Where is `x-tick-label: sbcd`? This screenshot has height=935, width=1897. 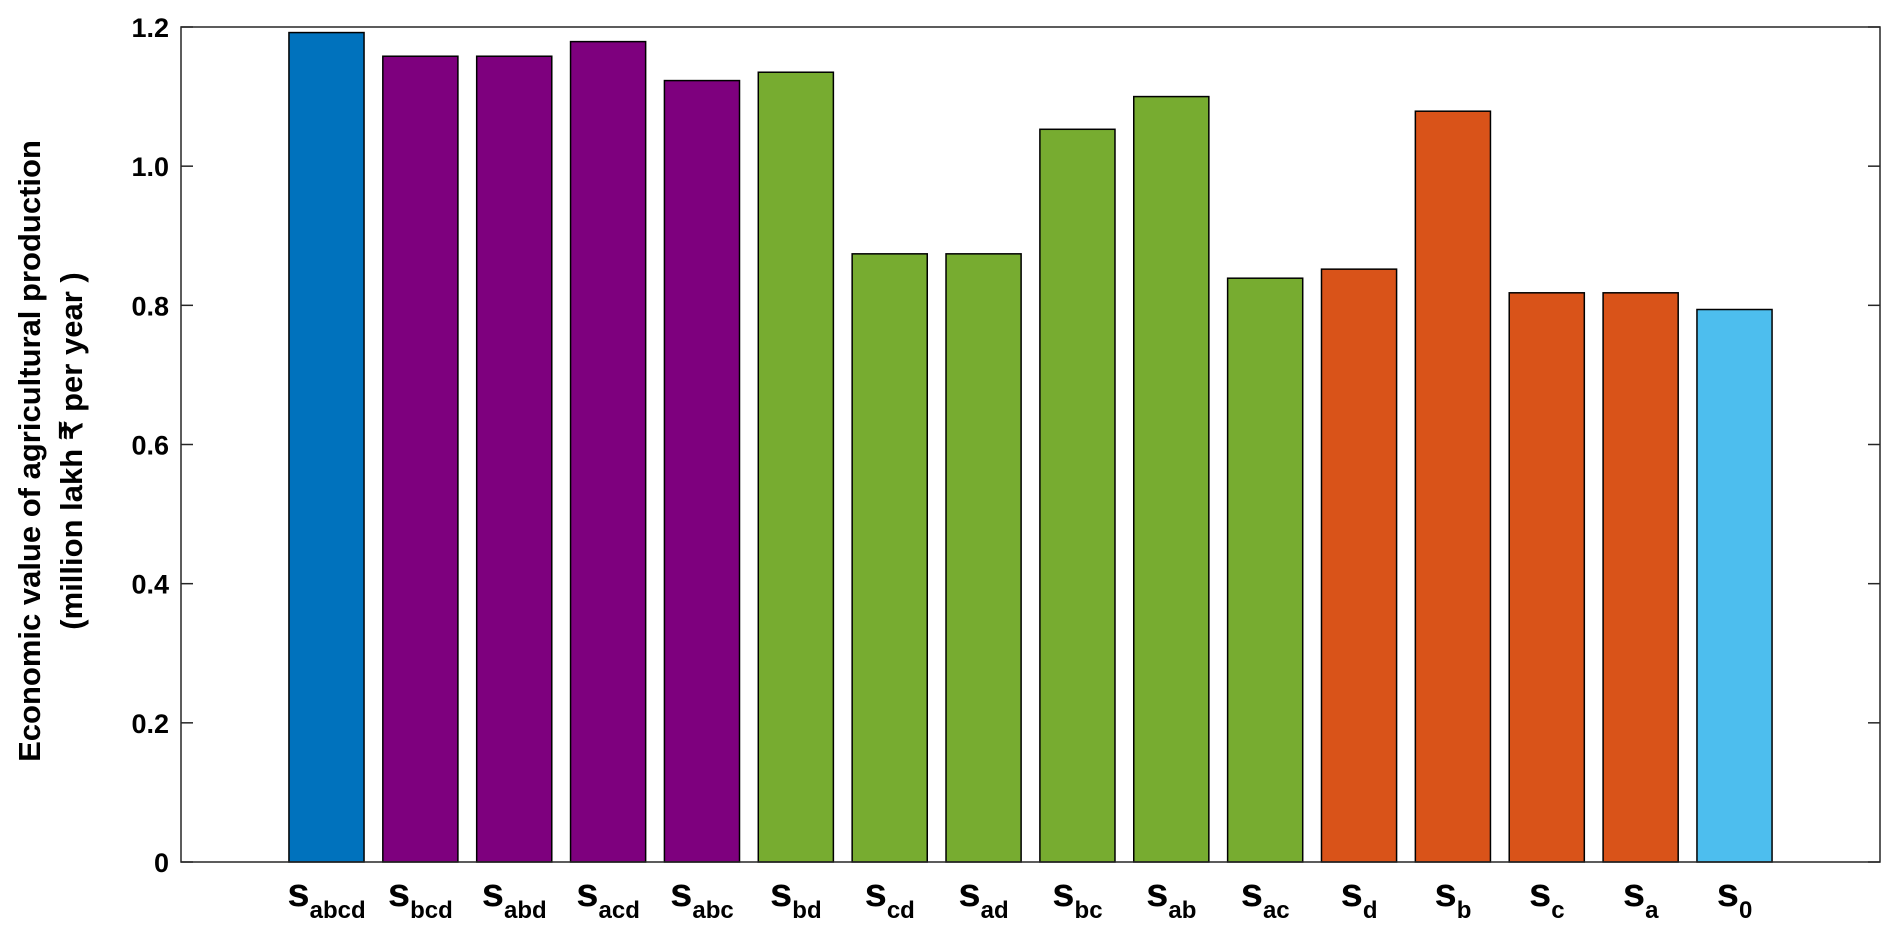 x-tick-label: sbcd is located at coordinates (420, 897).